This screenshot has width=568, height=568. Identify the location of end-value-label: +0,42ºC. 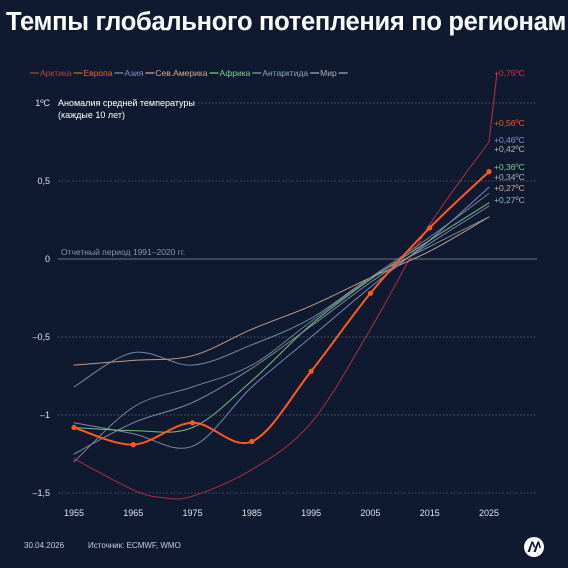
(509, 149).